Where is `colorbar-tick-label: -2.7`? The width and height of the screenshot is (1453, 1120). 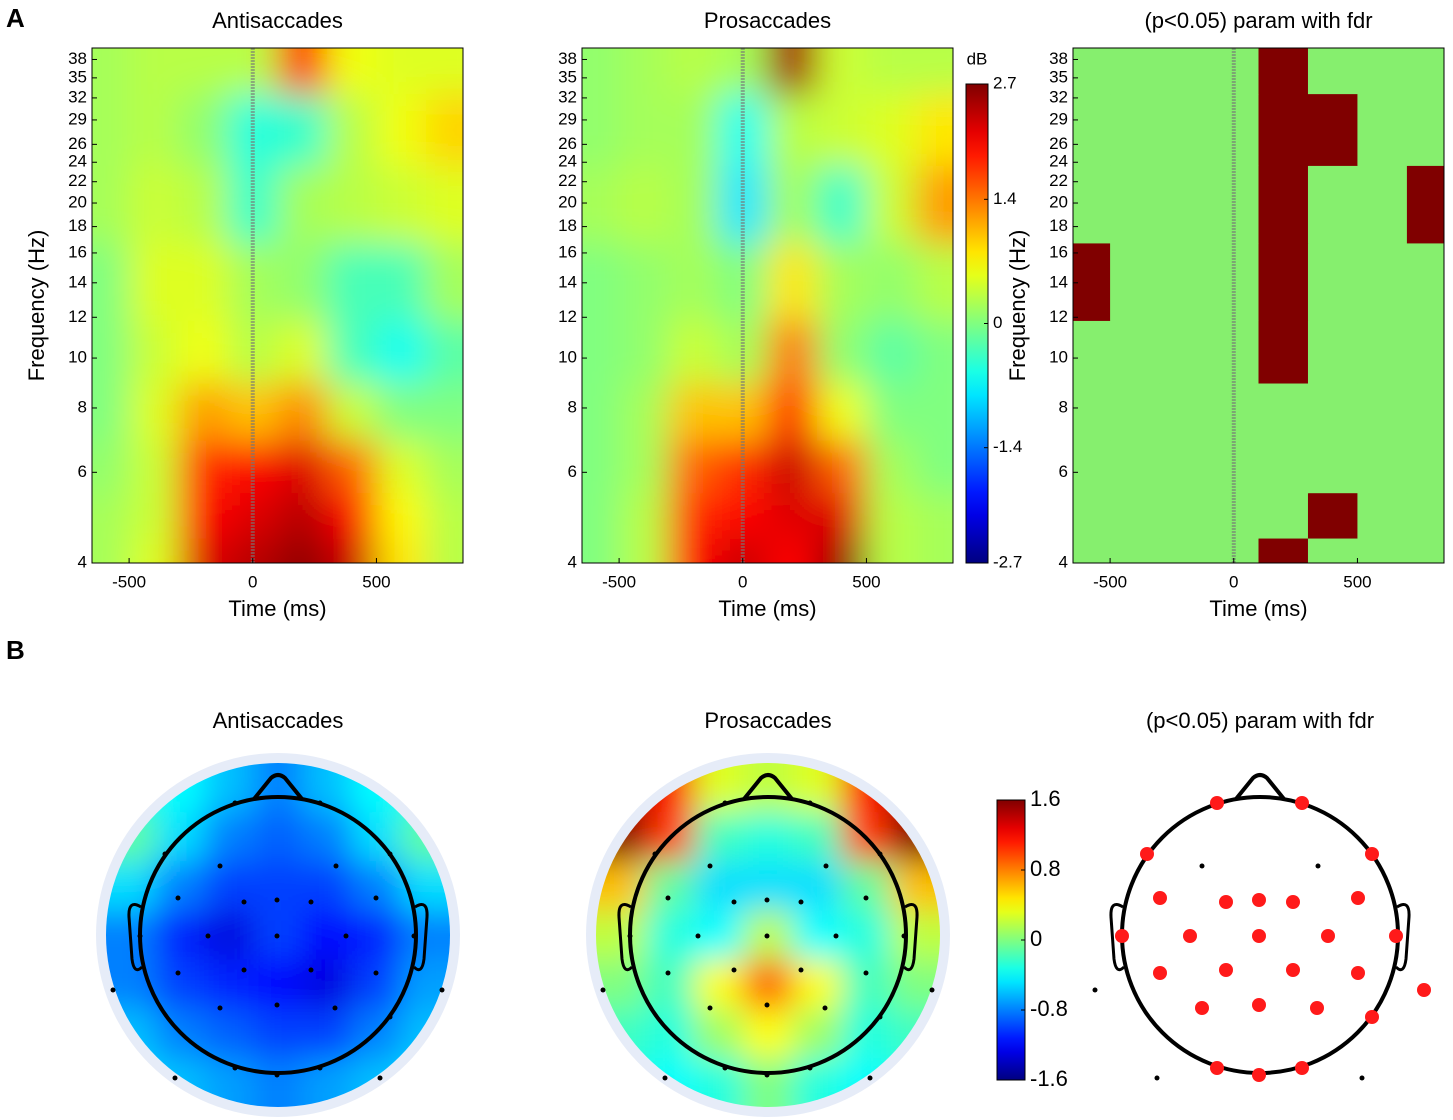
colorbar-tick-label: -2.7 is located at coordinates (1007, 561).